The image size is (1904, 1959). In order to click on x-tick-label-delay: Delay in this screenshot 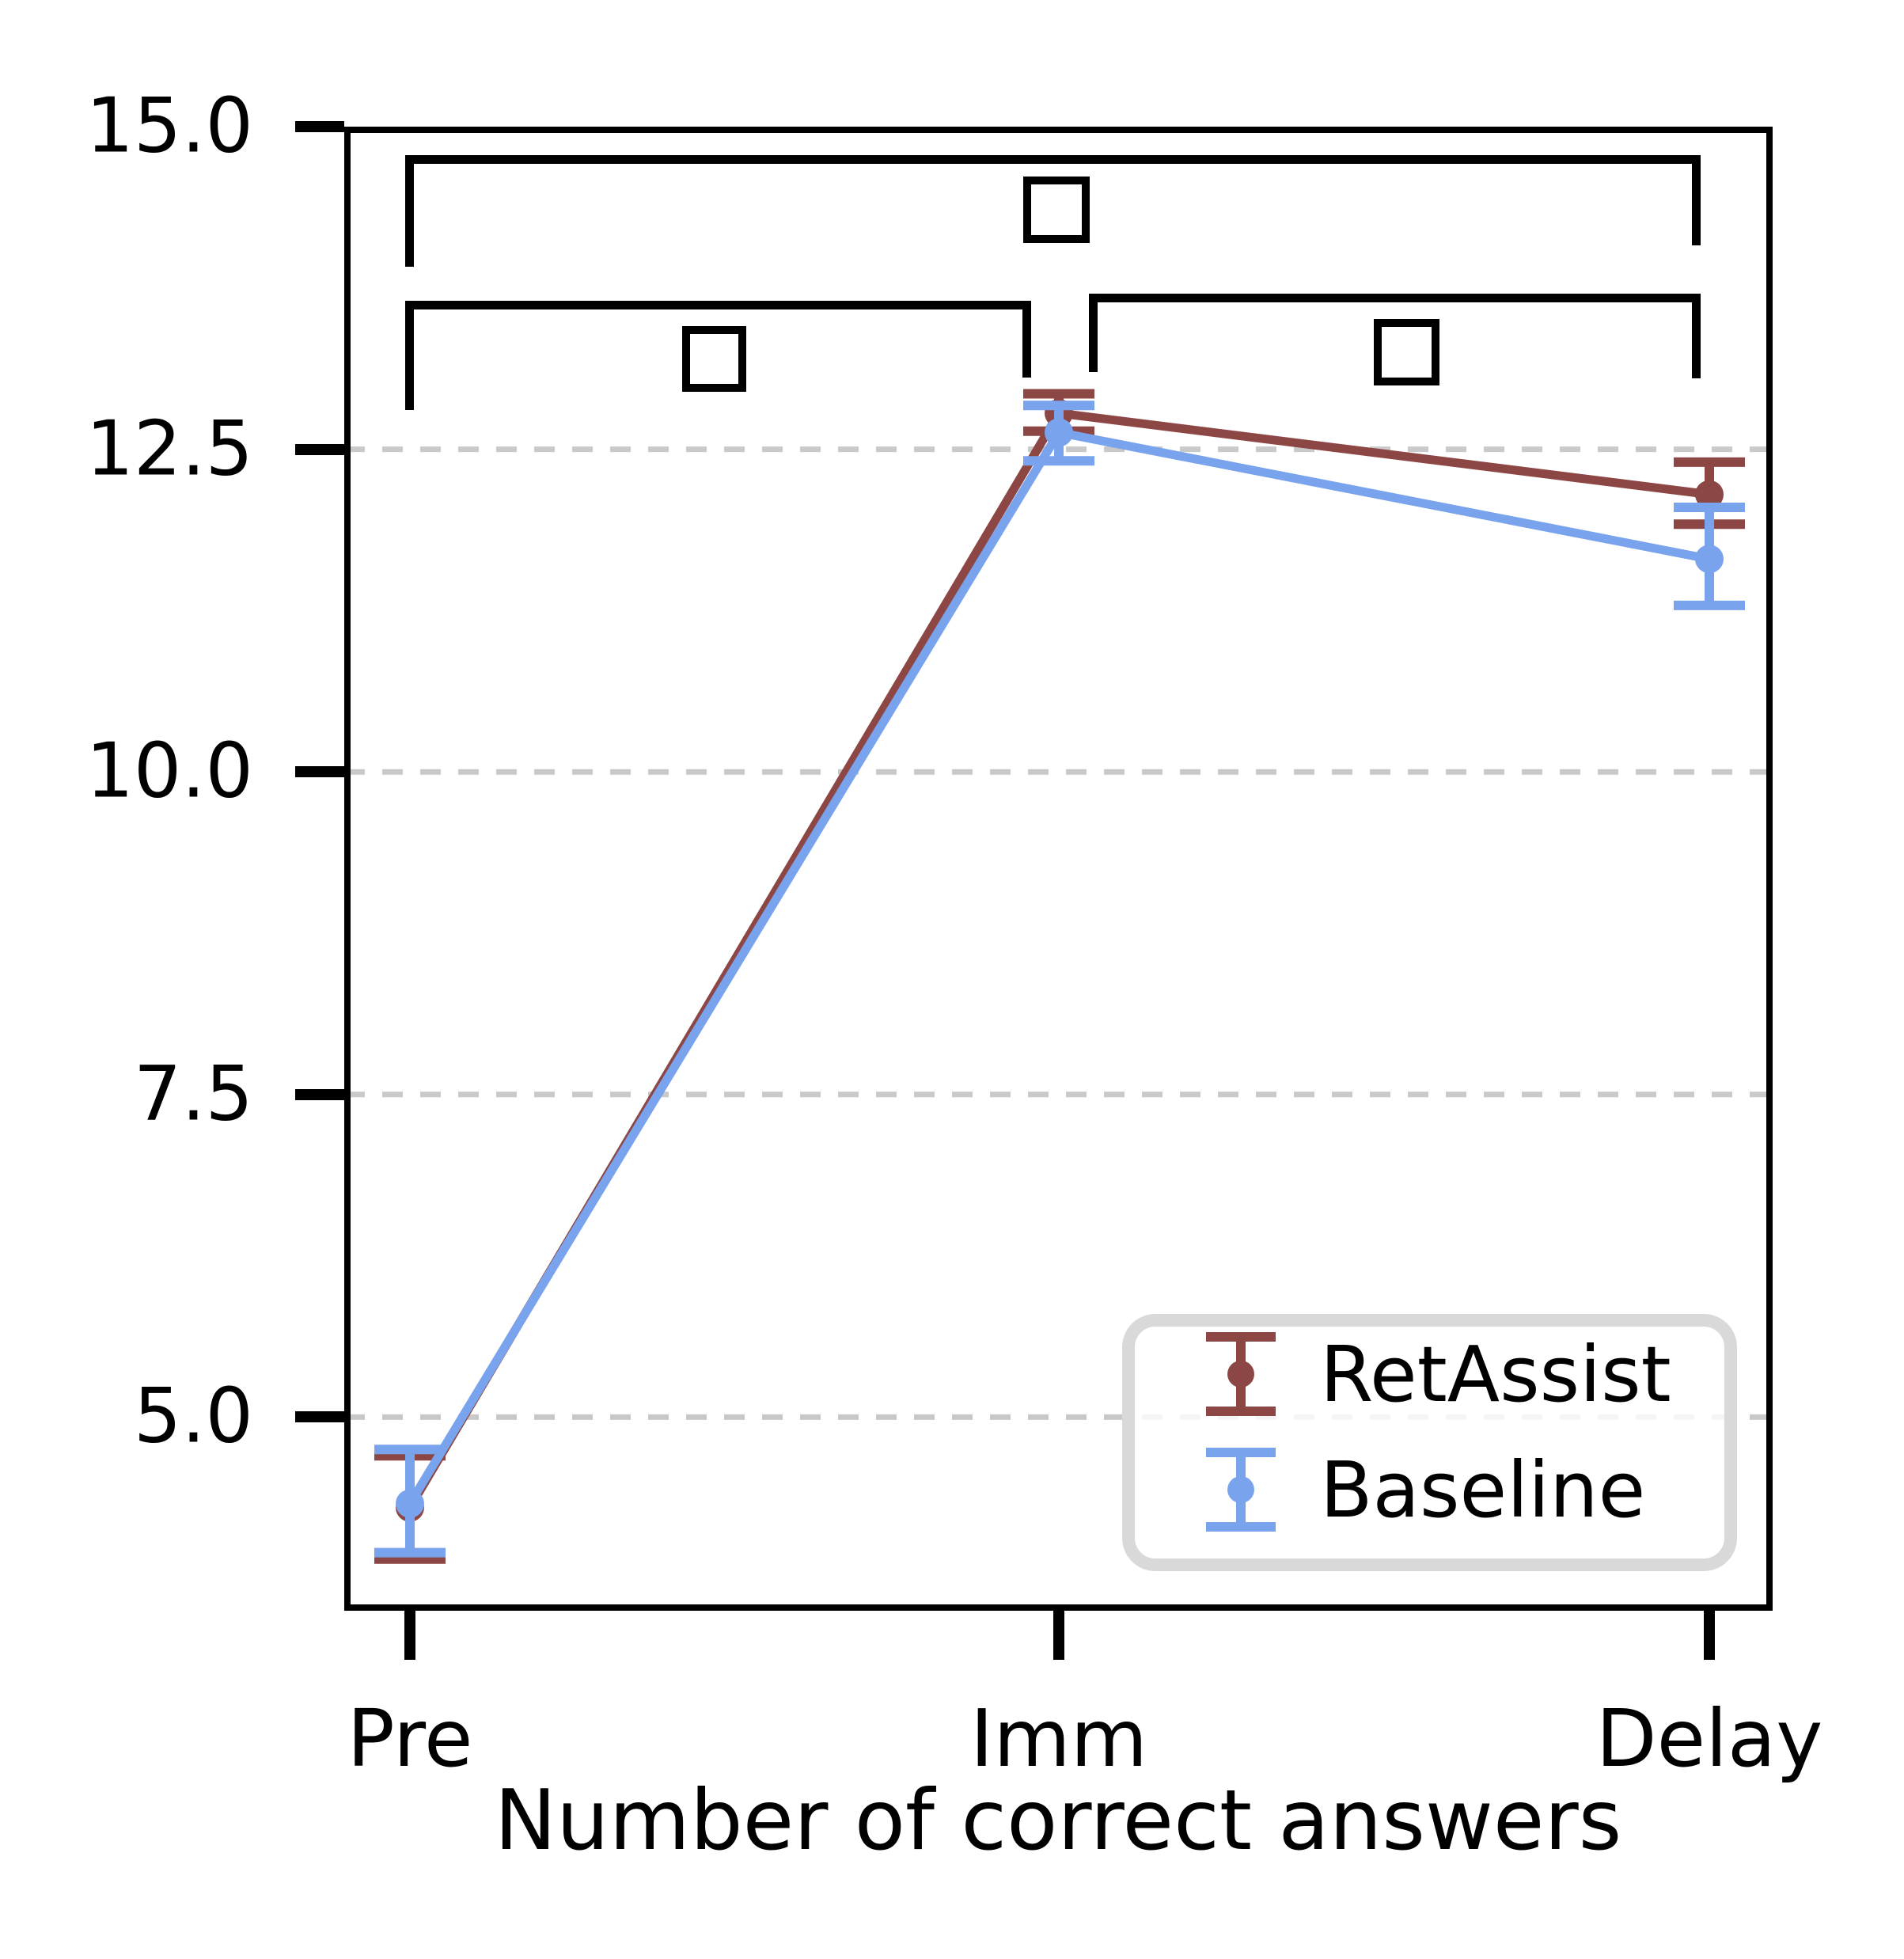, I will do `click(1709, 1739)`.